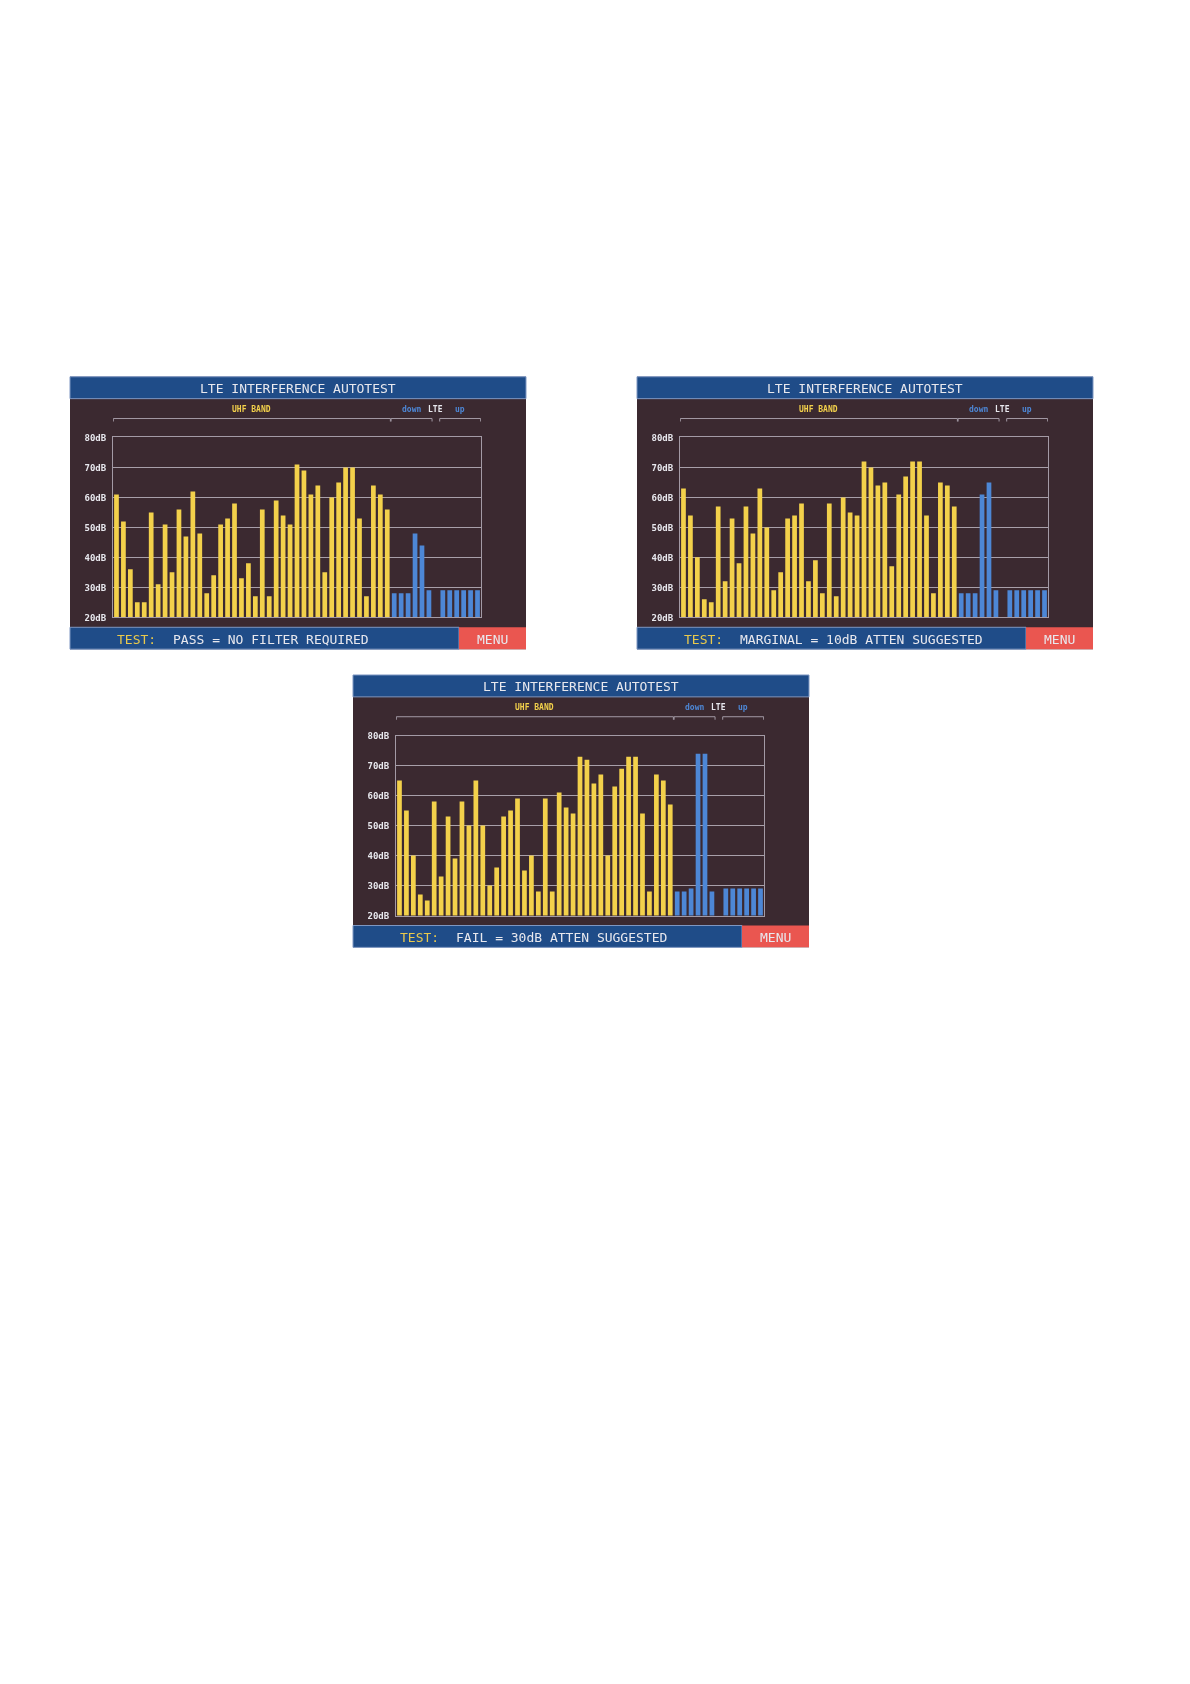 The width and height of the screenshot is (1190, 1684). Describe the element at coordinates (271, 639) in the screenshot. I see `text: PASS = NO FILTER REQUIRED` at that location.